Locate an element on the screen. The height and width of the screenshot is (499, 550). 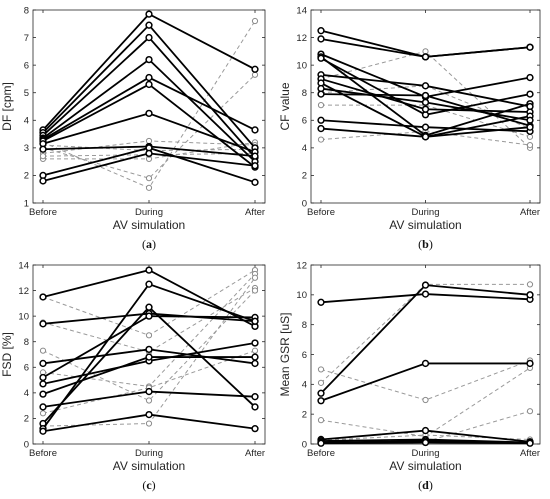
panel-label: (c) is located at coordinates (148, 485).